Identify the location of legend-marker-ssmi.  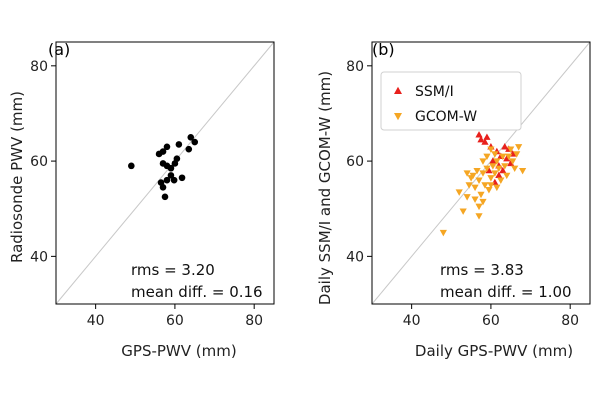
(398, 90).